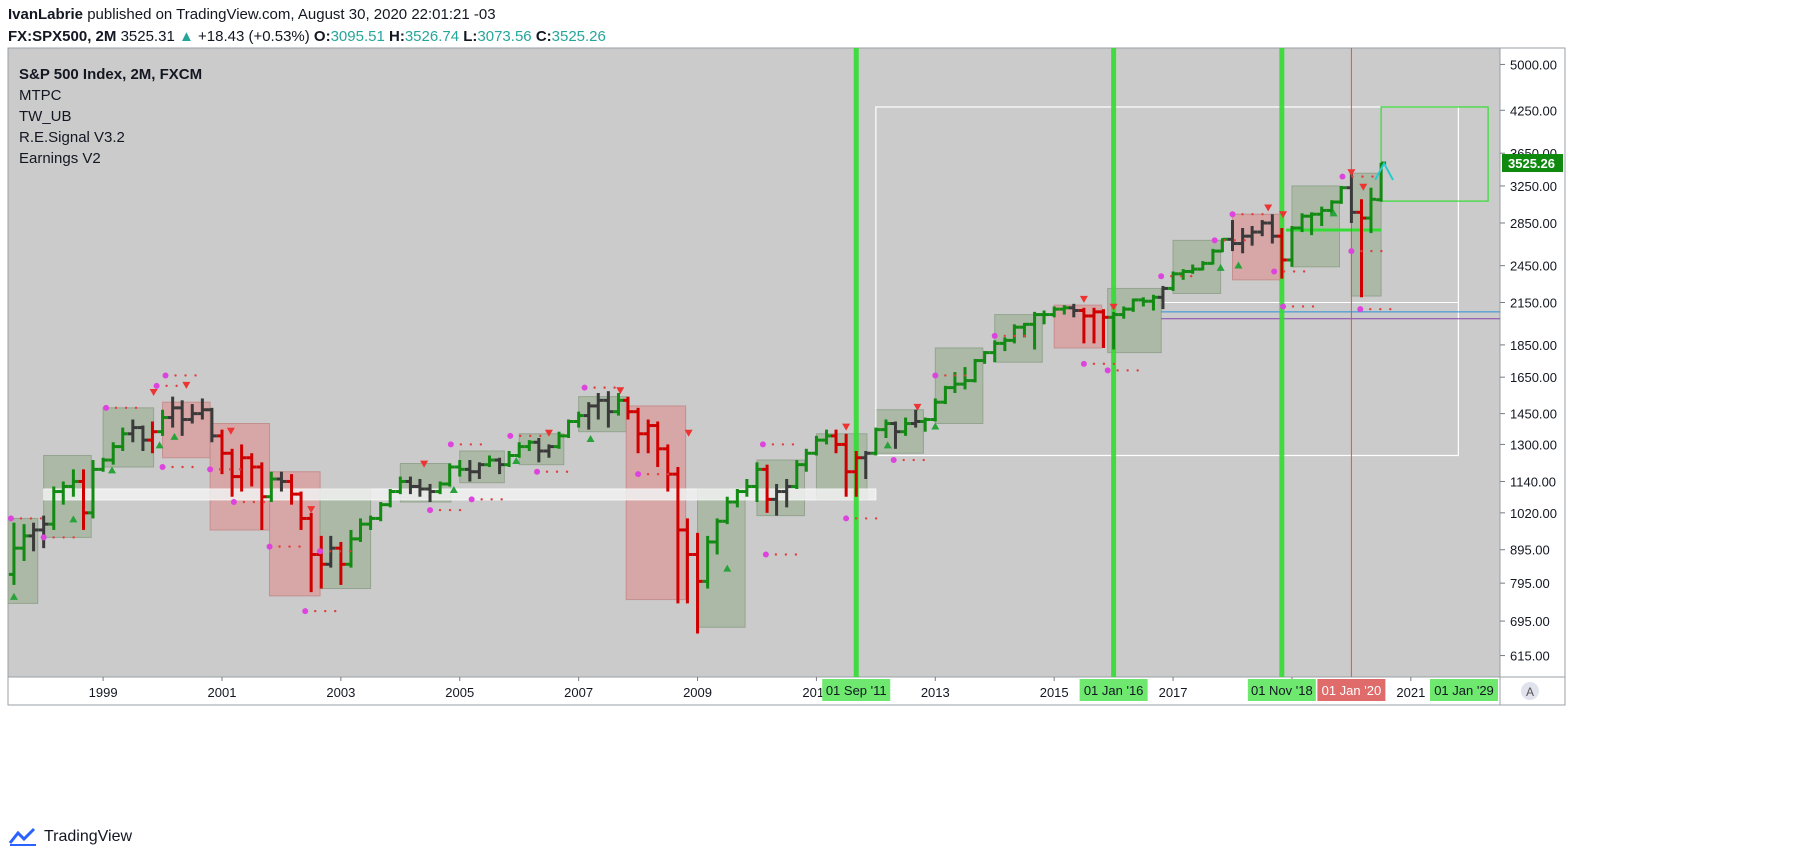 The image size is (1805, 859). Describe the element at coordinates (60, 158) in the screenshot. I see `legend-indicator: Earnings V2` at that location.